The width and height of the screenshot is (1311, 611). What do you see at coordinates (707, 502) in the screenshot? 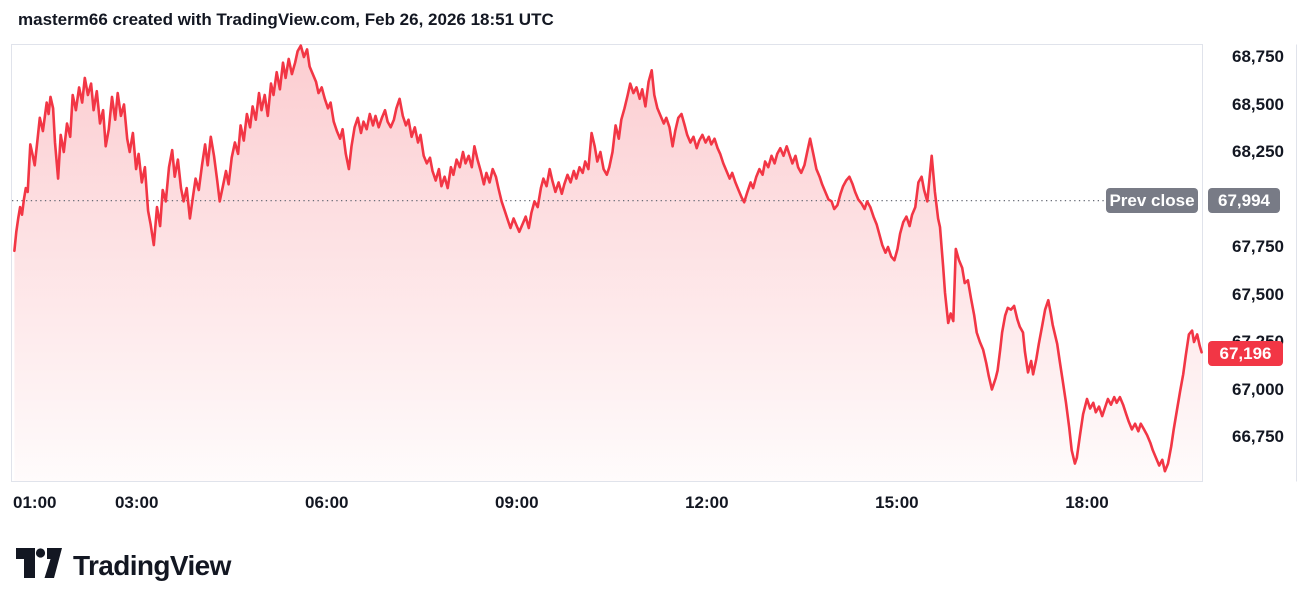
I see `time-tick-label: 12:00` at bounding box center [707, 502].